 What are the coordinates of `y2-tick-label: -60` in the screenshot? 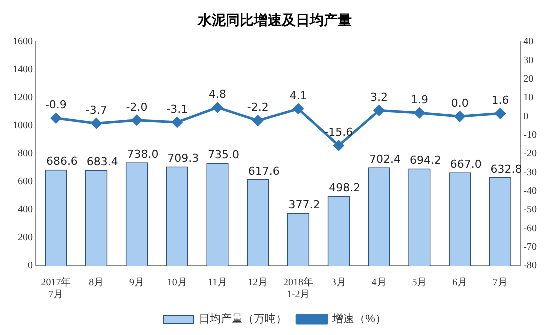 It's located at (531, 228).